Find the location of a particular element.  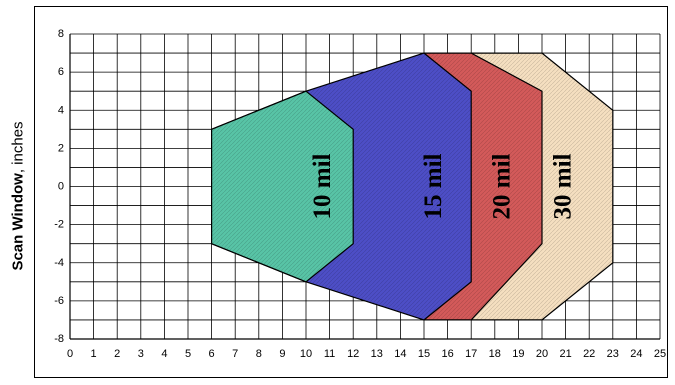

y-tick-label: 8 is located at coordinates (61, 34).